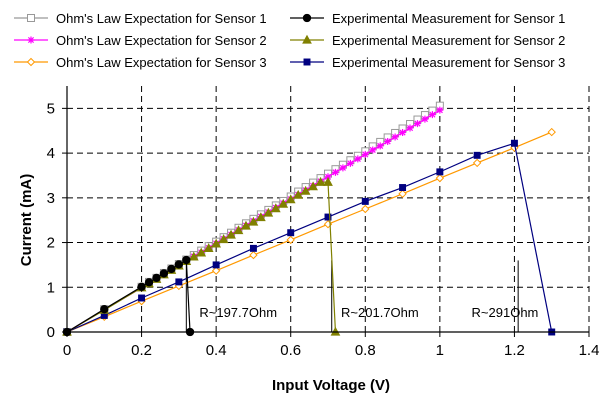  What do you see at coordinates (161, 40) in the screenshot?
I see `legend-label: Ohm's Law Expectation for Sensor 2` at bounding box center [161, 40].